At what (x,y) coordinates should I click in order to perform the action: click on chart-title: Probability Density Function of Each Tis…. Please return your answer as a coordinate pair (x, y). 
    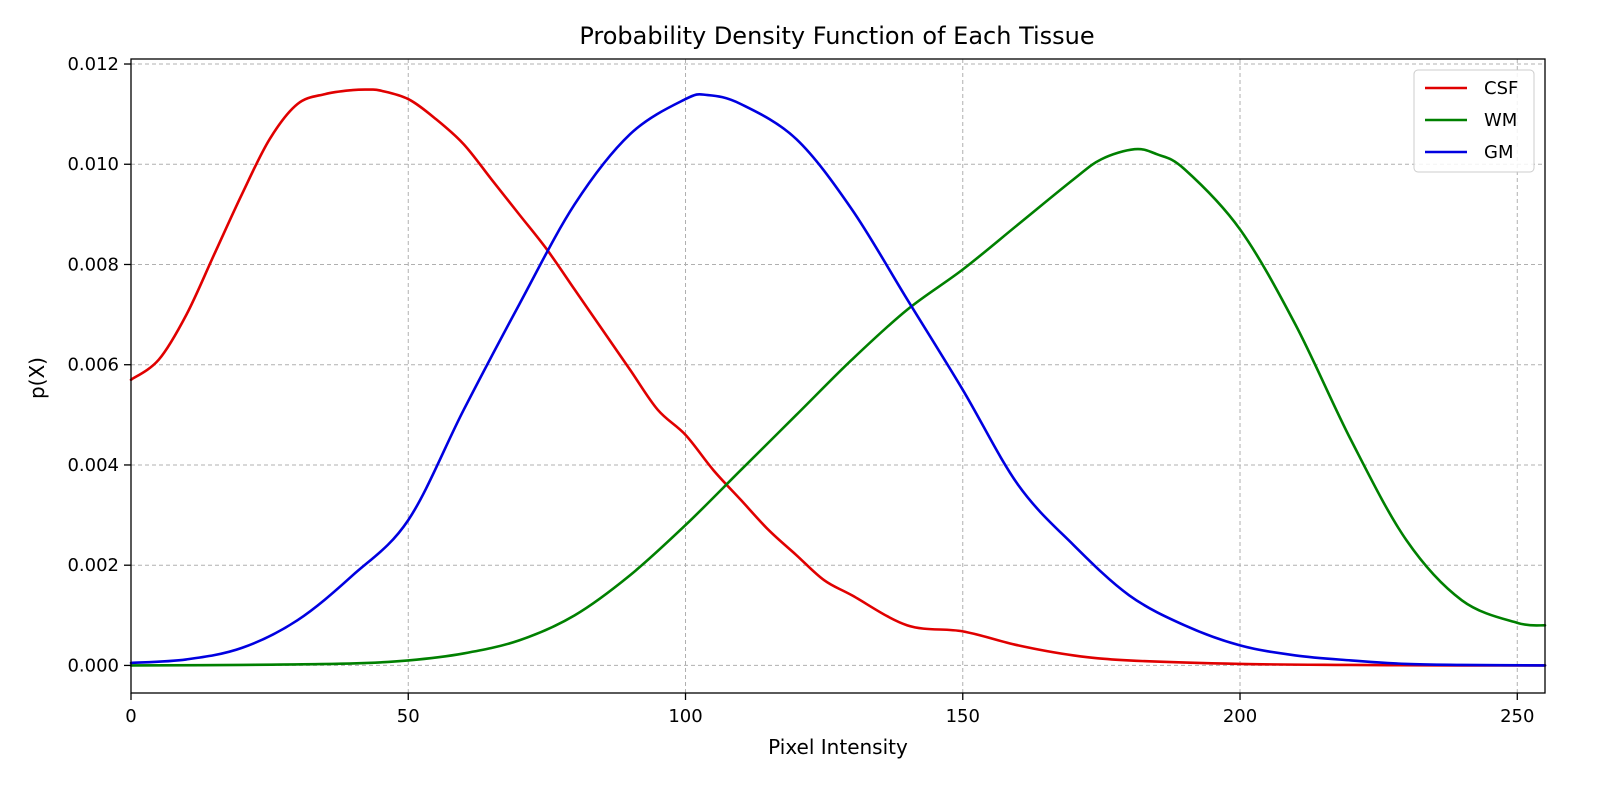
    Looking at the image, I should click on (836, 36).